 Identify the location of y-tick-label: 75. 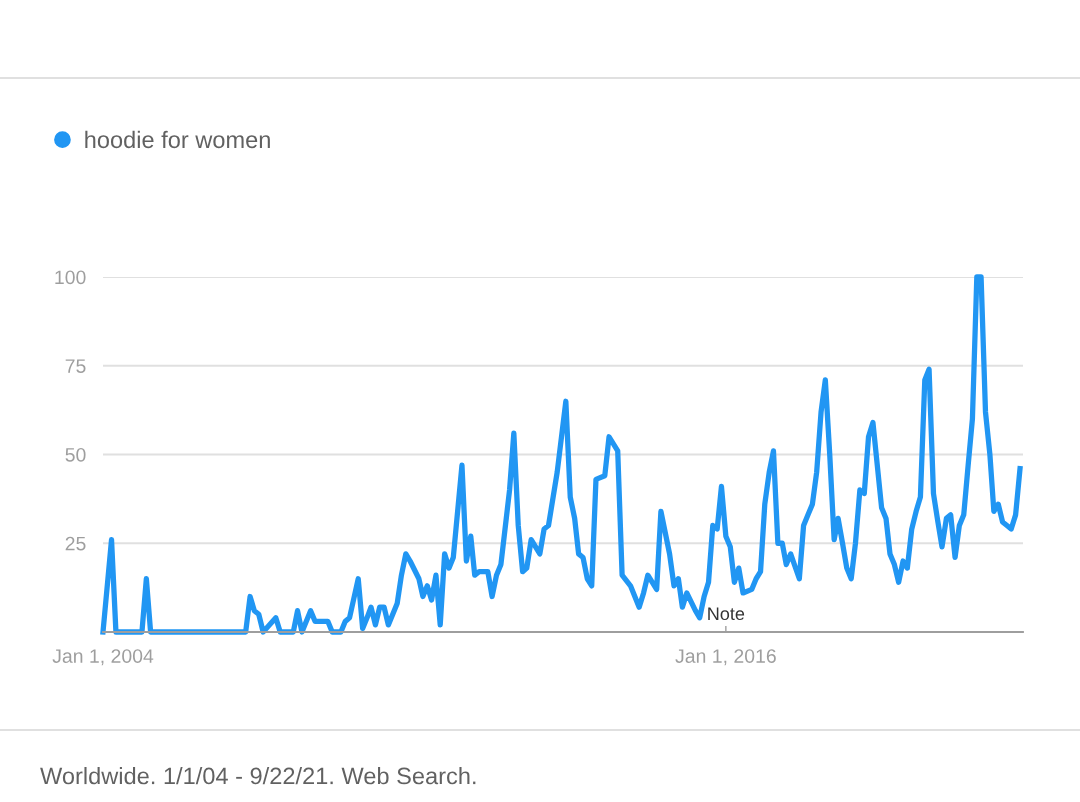
(75, 366).